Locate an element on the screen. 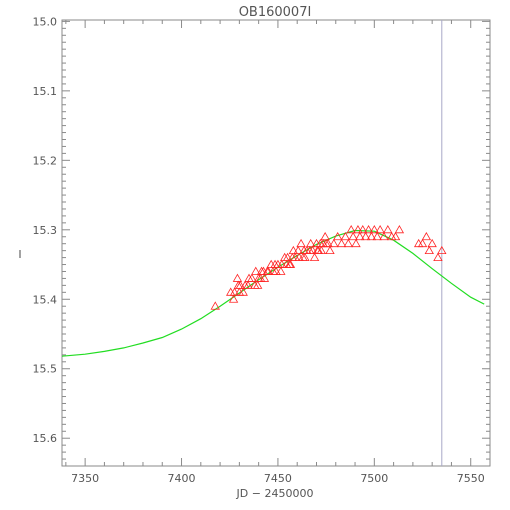 This screenshot has width=510, height=510. y-tick-label: 15.0 is located at coordinates (45, 21).